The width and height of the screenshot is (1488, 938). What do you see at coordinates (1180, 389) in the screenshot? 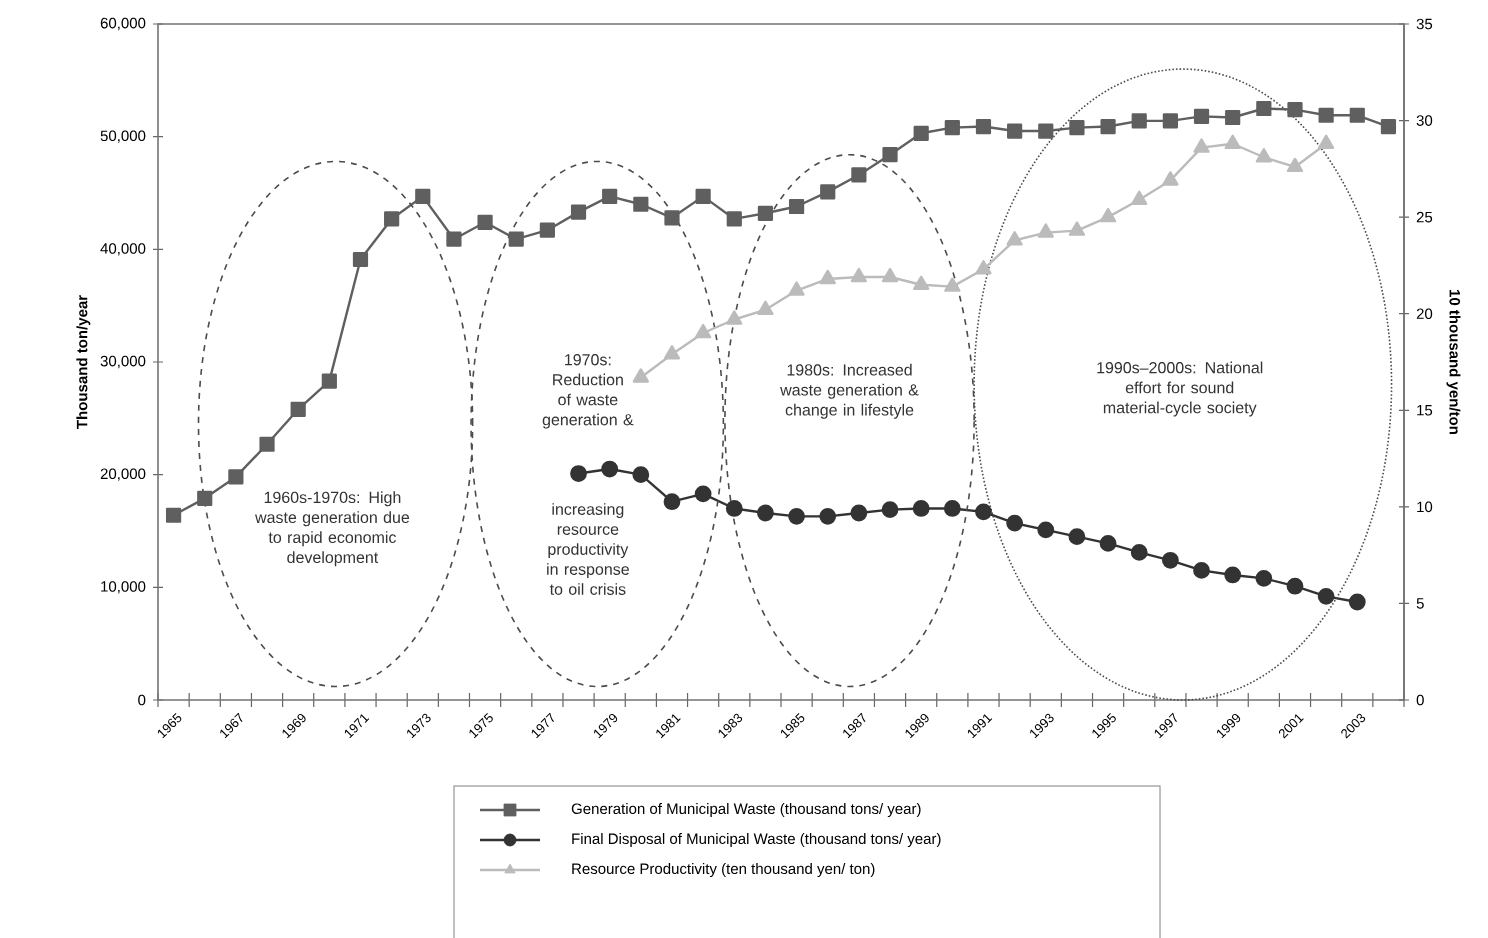
I see `annotation: 1990s–2000s: National effort for sound material-cycle society` at bounding box center [1180, 389].